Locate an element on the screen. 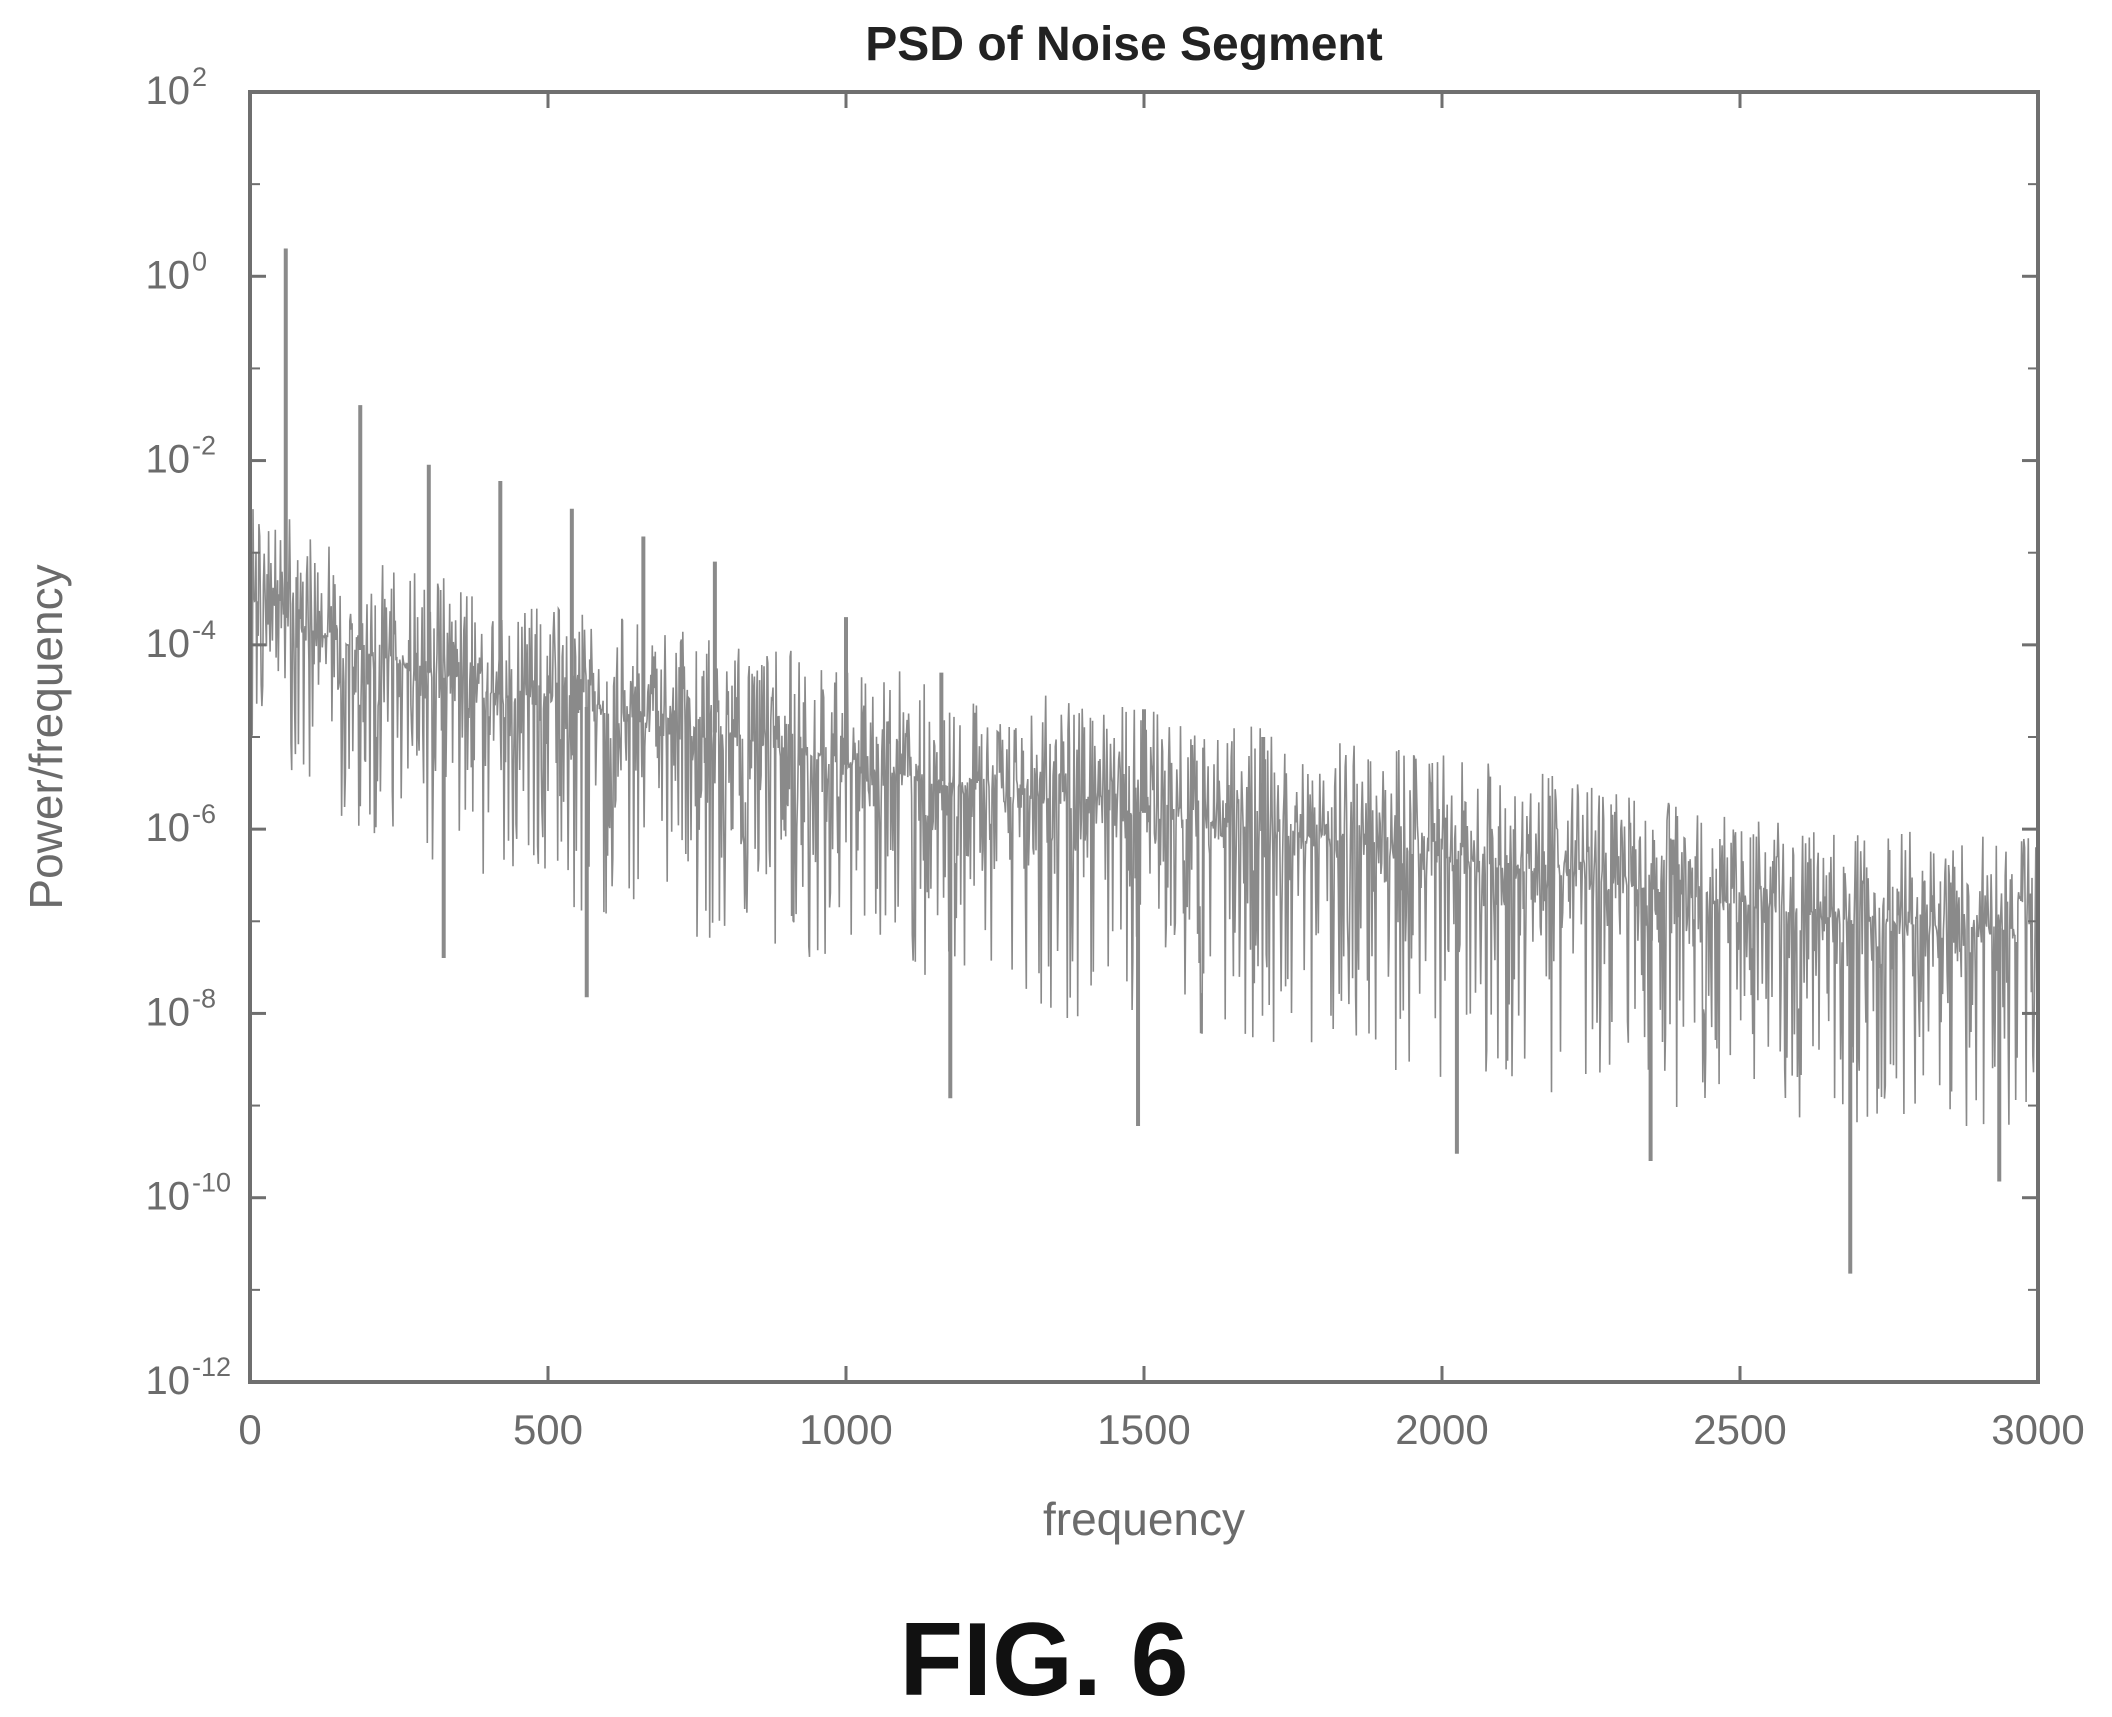  x-tick-label: 2000 is located at coordinates (1441, 1429).